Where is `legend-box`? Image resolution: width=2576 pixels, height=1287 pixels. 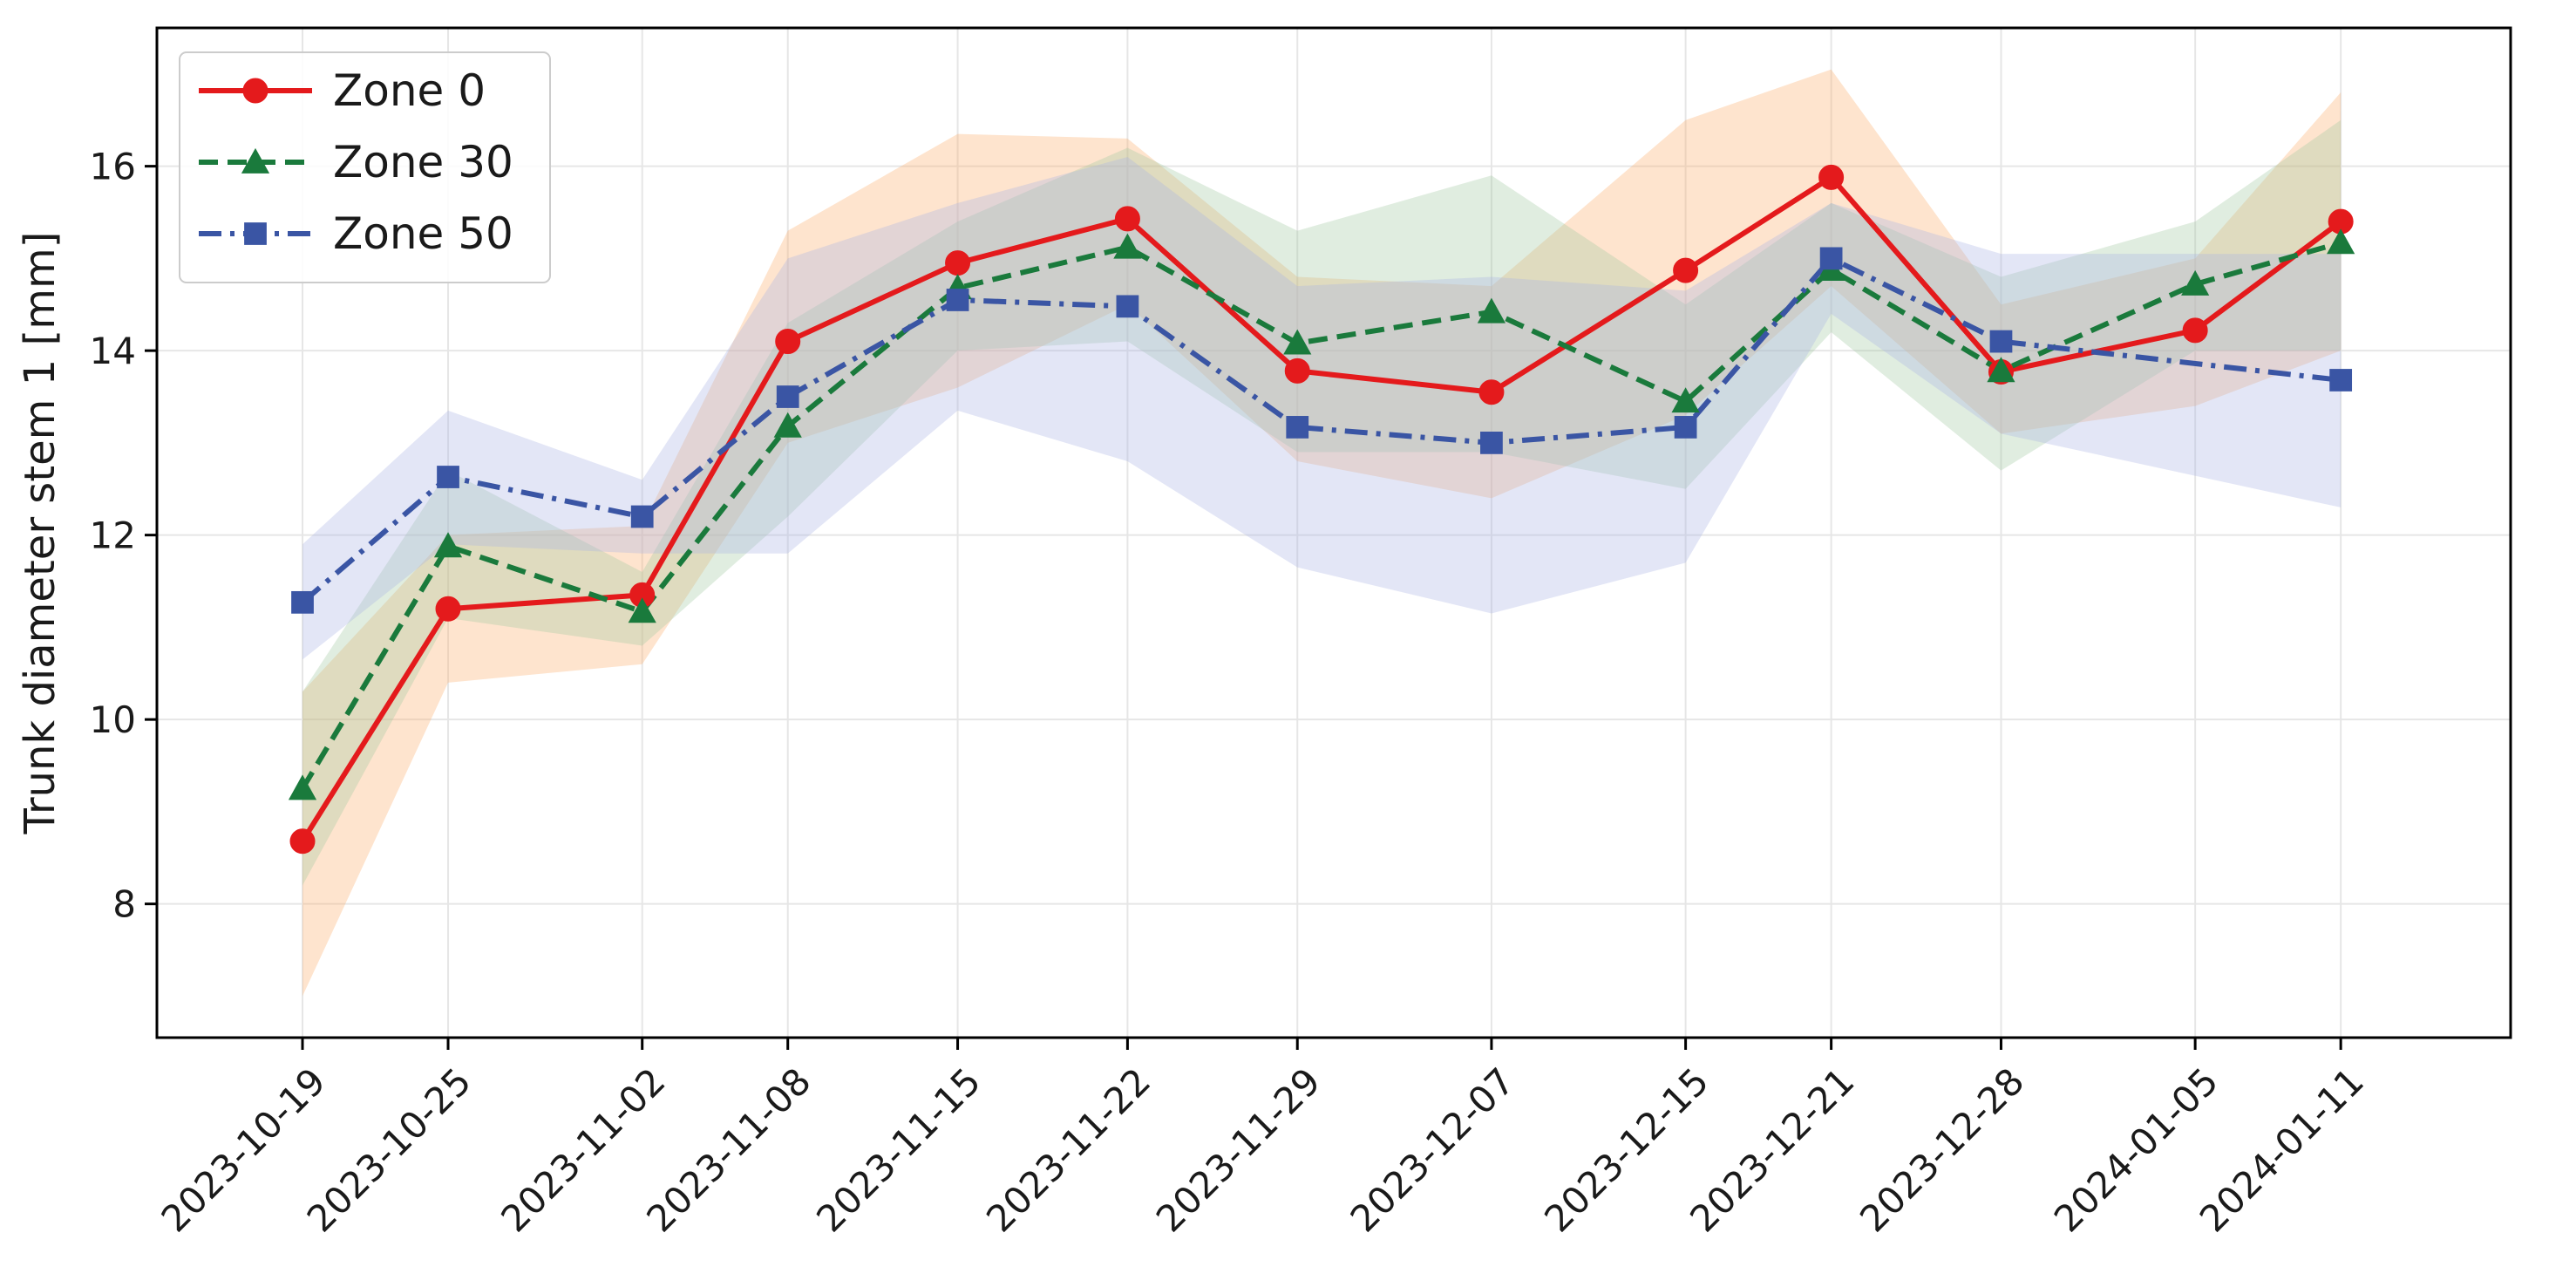 legend-box is located at coordinates (365, 167).